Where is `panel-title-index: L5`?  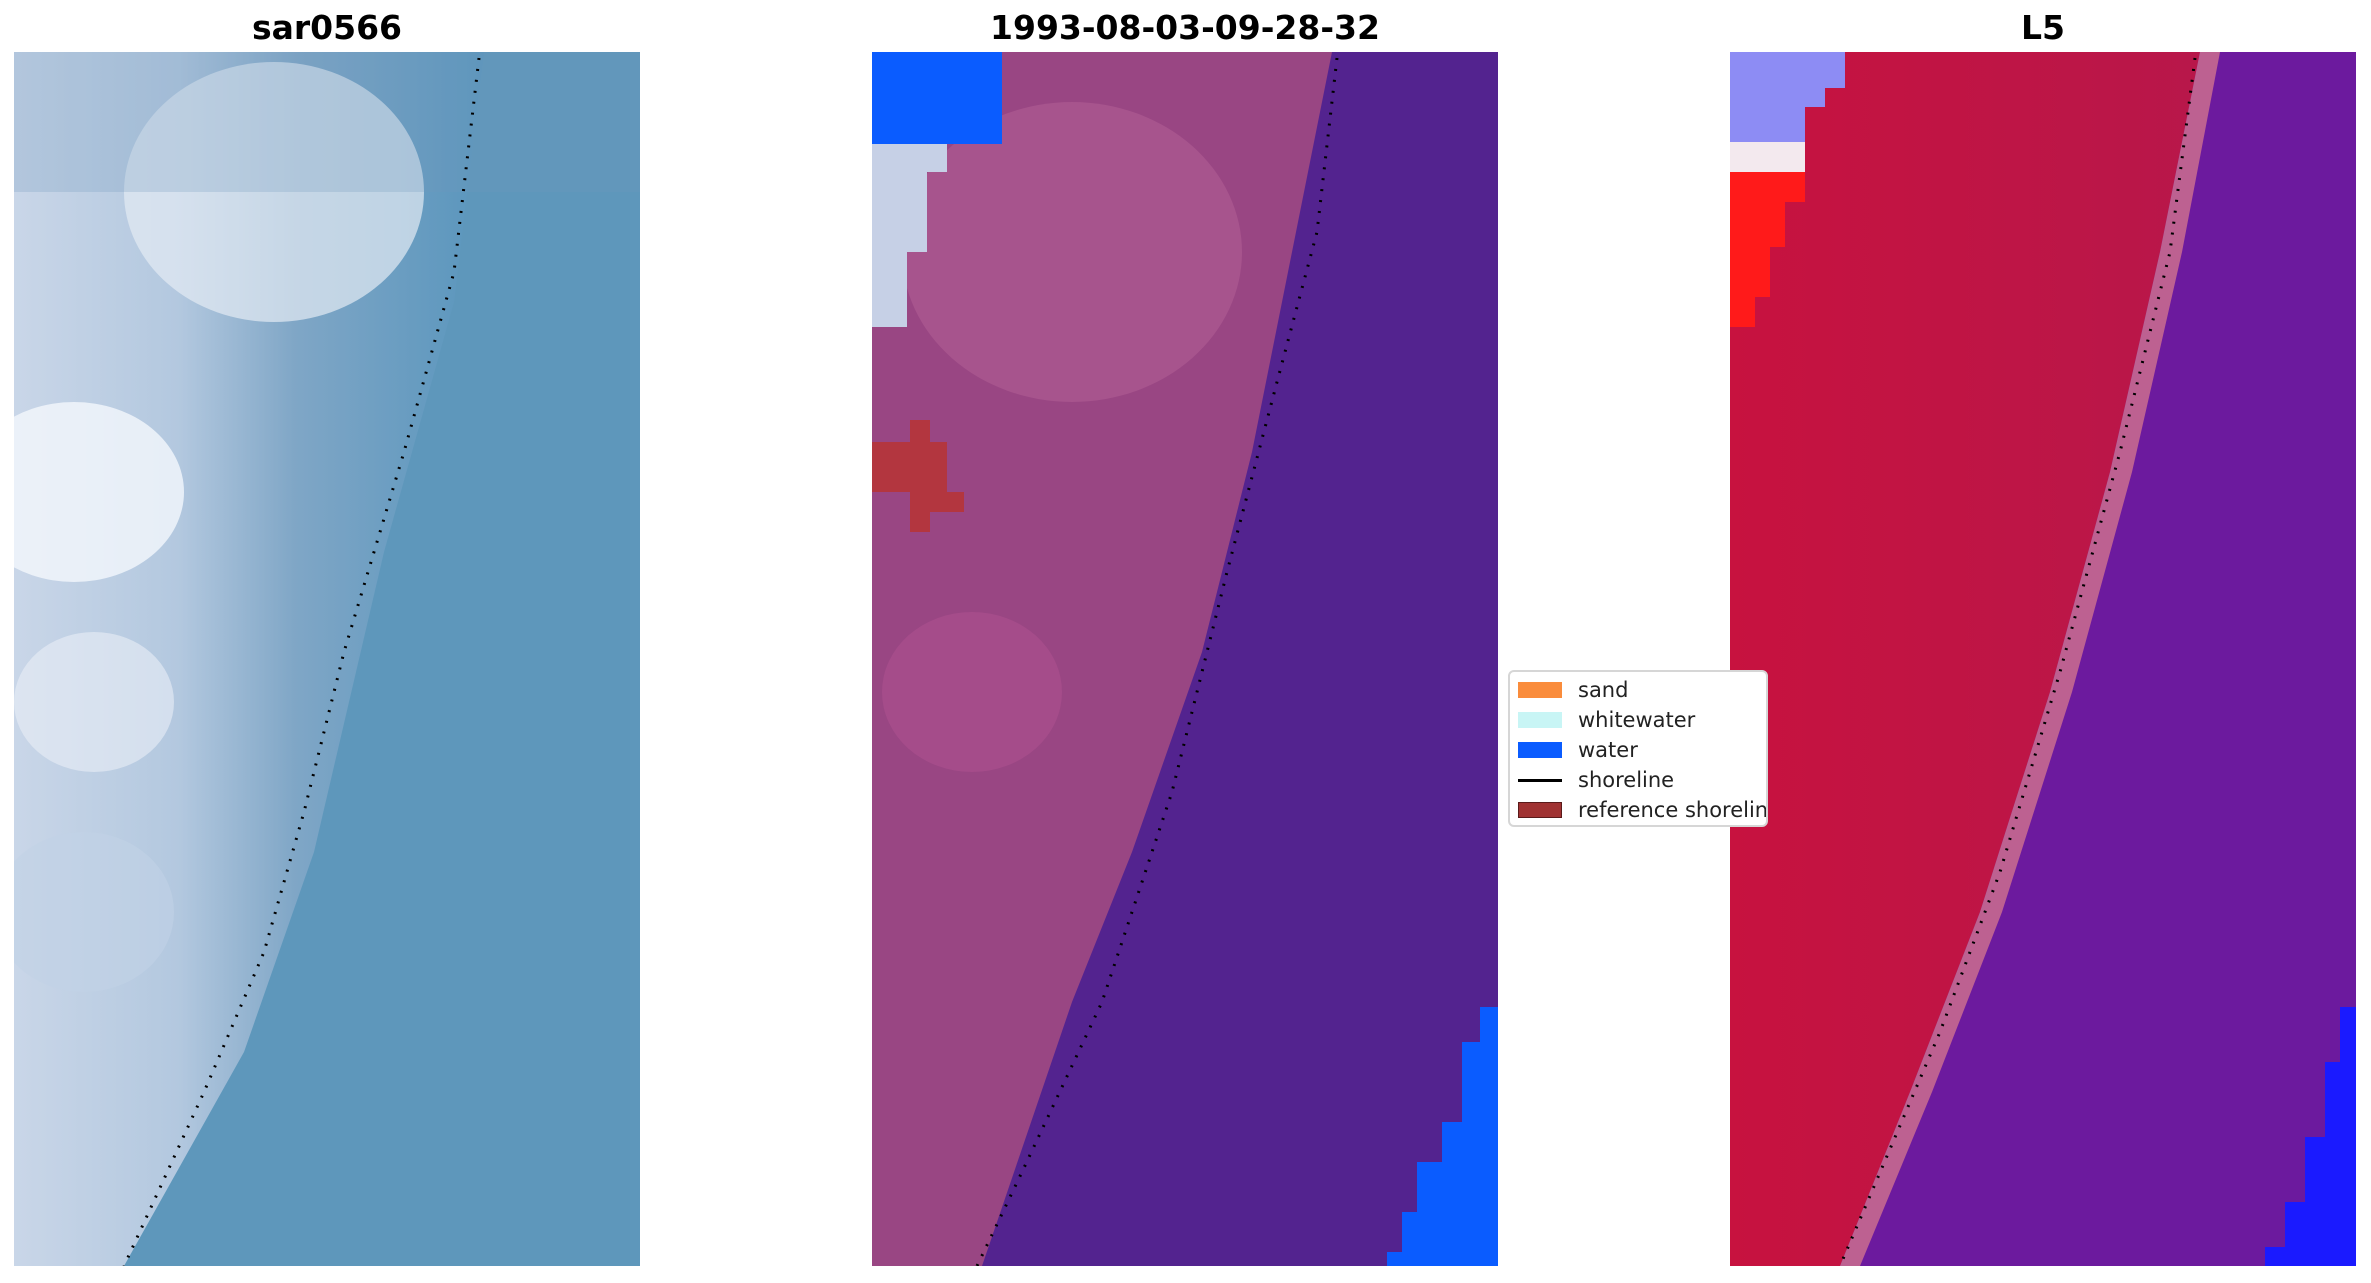 panel-title-index: L5 is located at coordinates (2043, 27).